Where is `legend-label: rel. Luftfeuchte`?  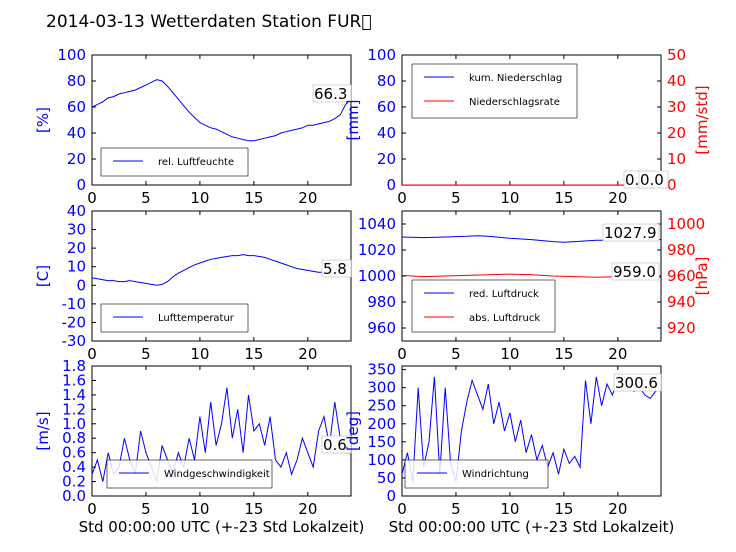
legend-label: rel. Luftfeuchte is located at coordinates (196, 162).